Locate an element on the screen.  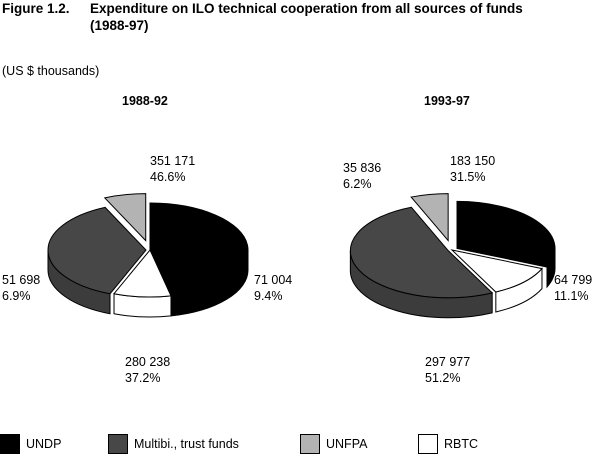
pie2-undp-percent: 31.5% is located at coordinates (468, 177).